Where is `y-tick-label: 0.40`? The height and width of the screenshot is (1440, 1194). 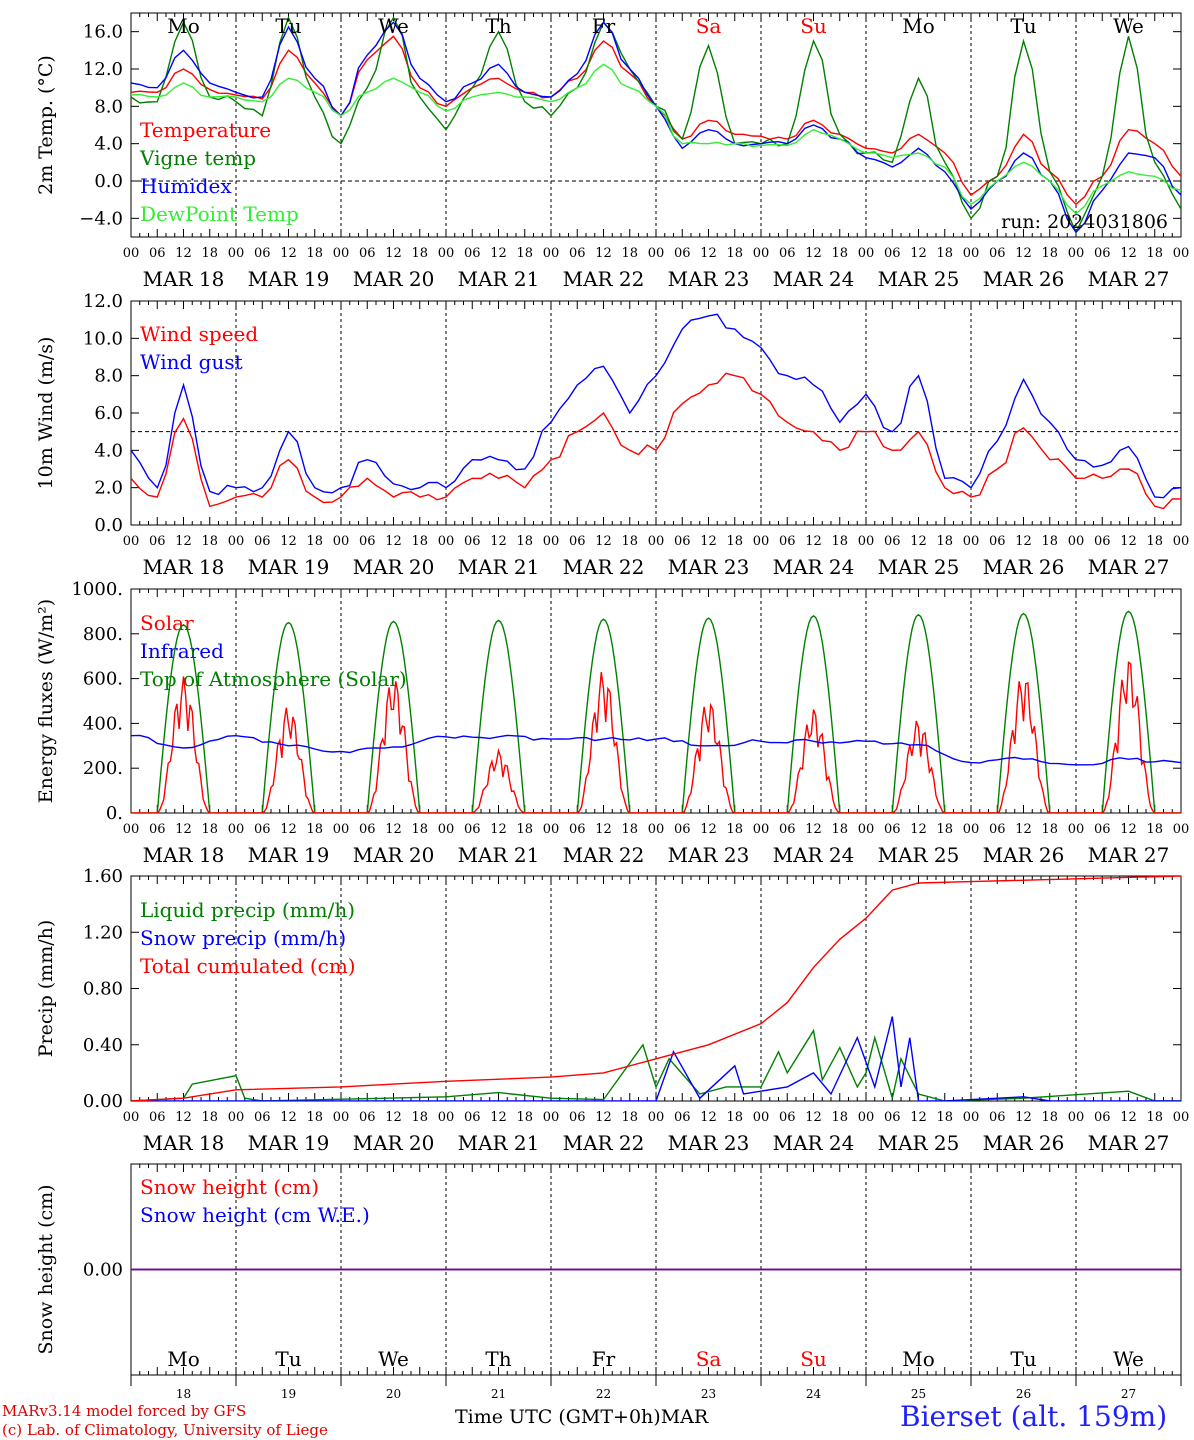
y-tick-label: 0.40 is located at coordinates (103, 1045).